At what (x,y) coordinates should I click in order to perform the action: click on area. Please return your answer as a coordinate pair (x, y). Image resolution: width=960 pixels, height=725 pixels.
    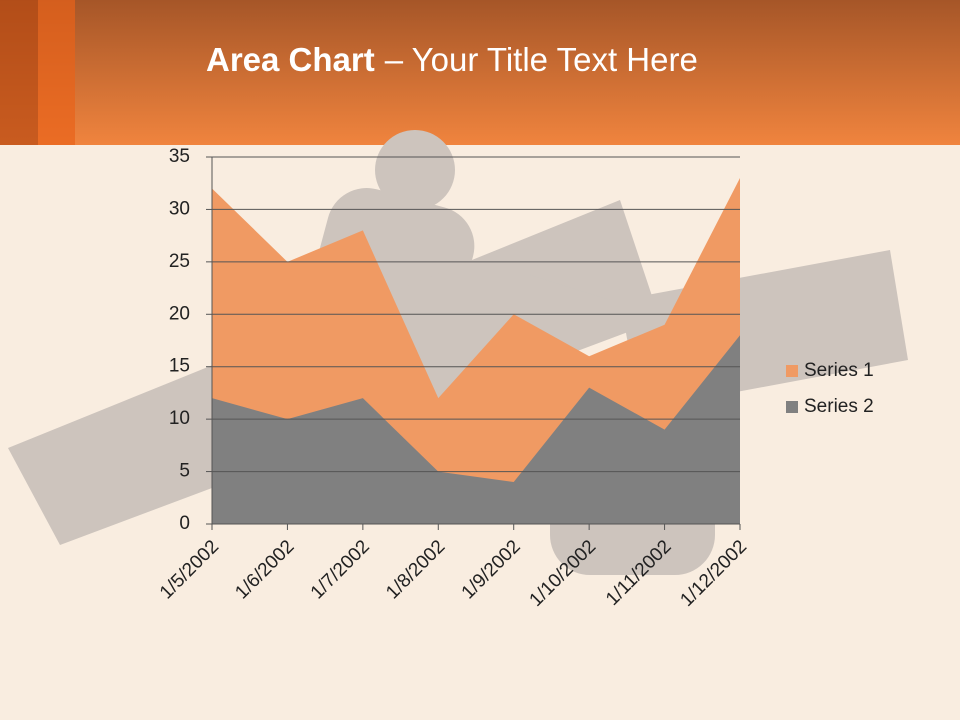
    Looking at the image, I should click on (476, 429).